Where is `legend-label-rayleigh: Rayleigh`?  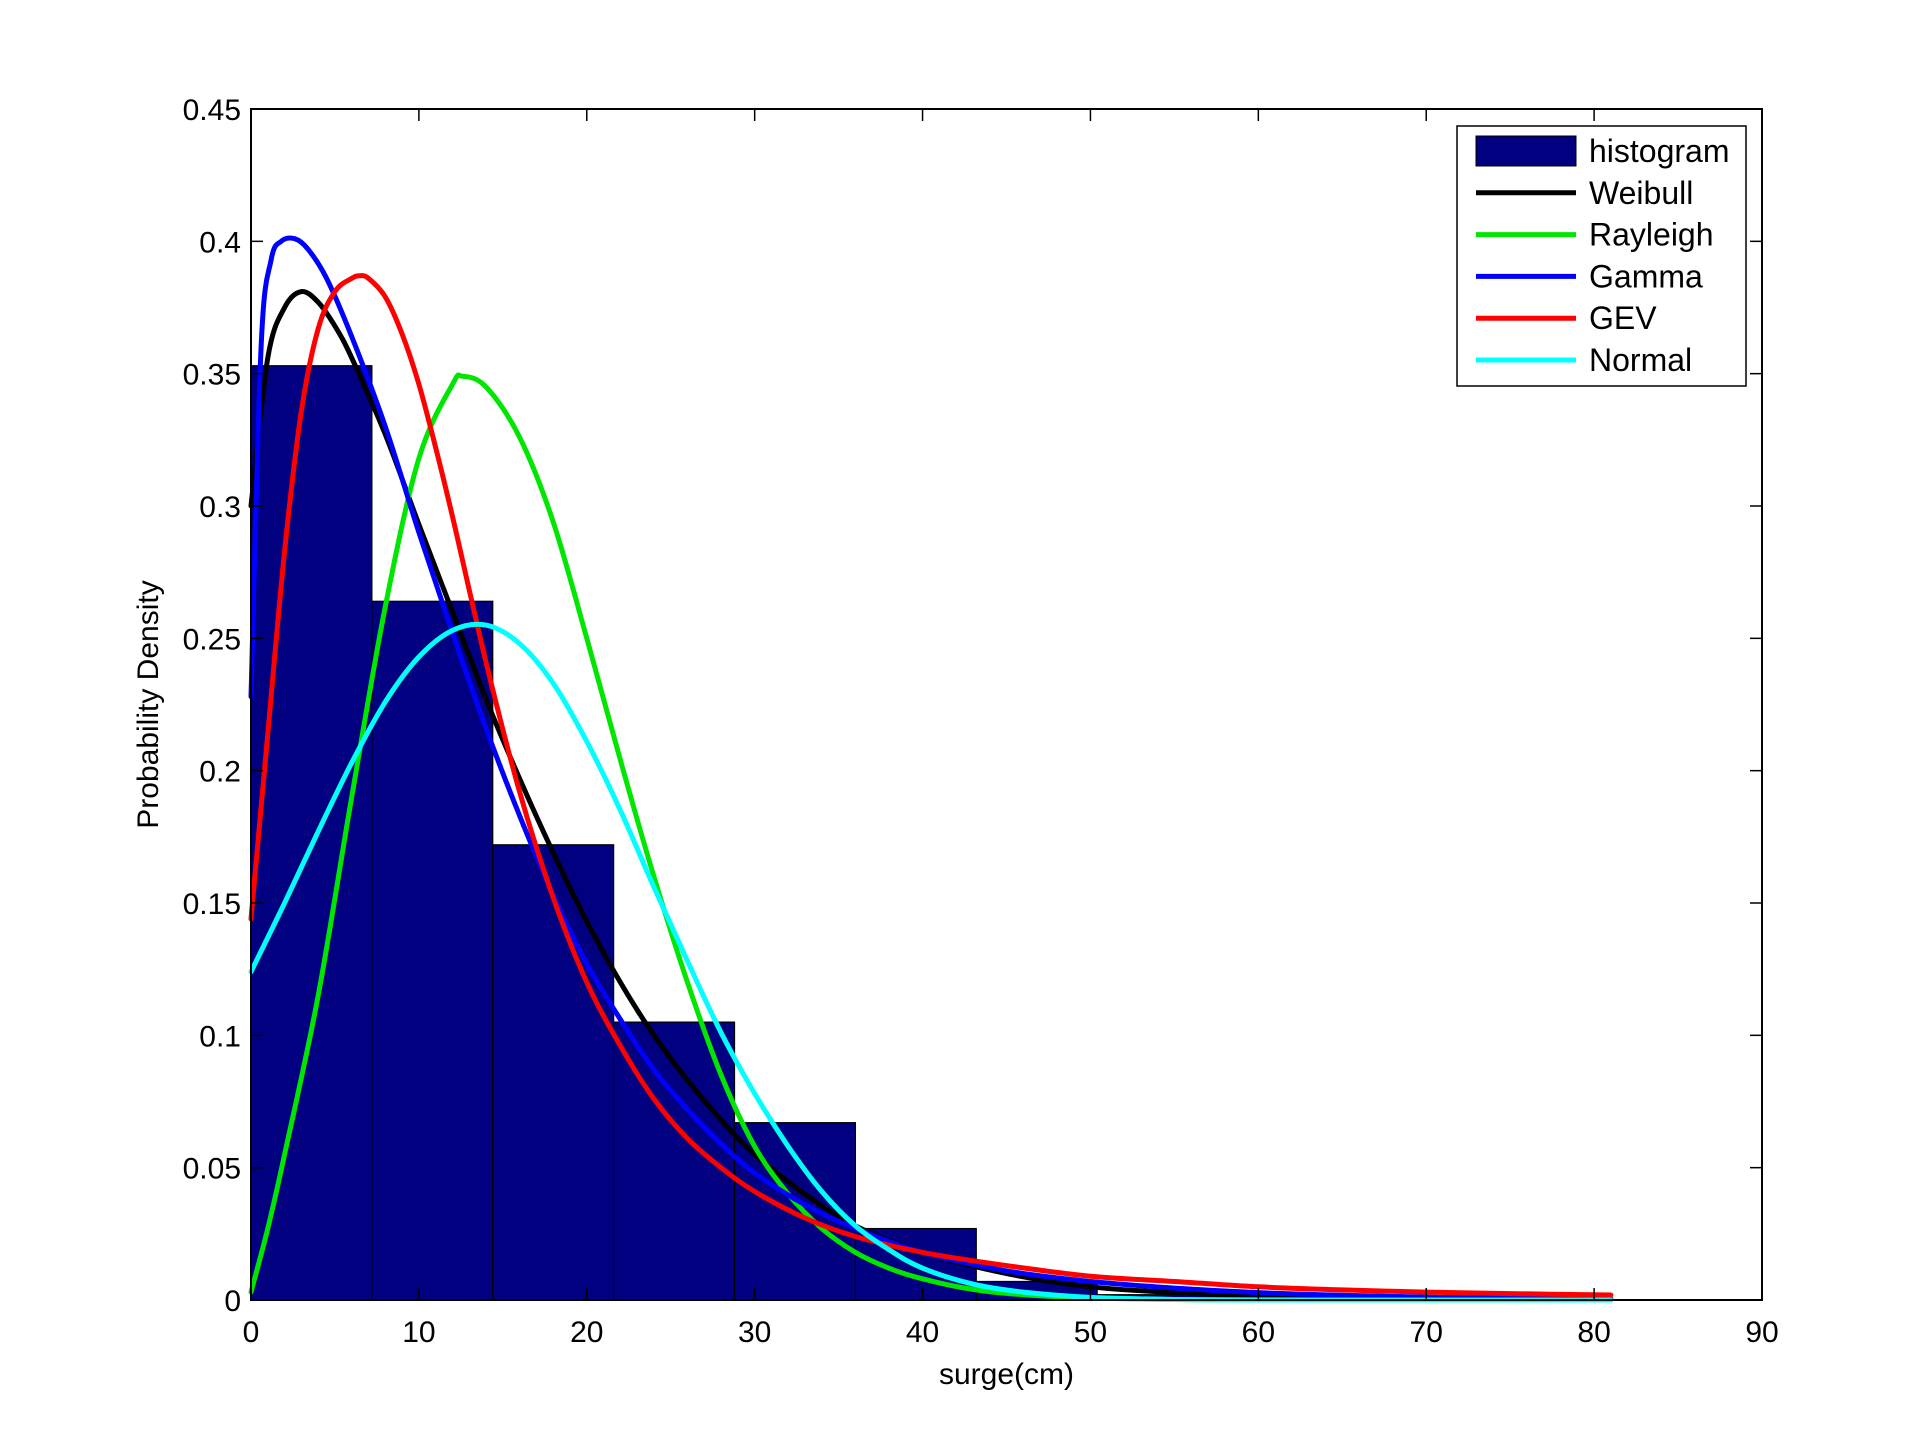
legend-label-rayleigh: Rayleigh is located at coordinates (1651, 235).